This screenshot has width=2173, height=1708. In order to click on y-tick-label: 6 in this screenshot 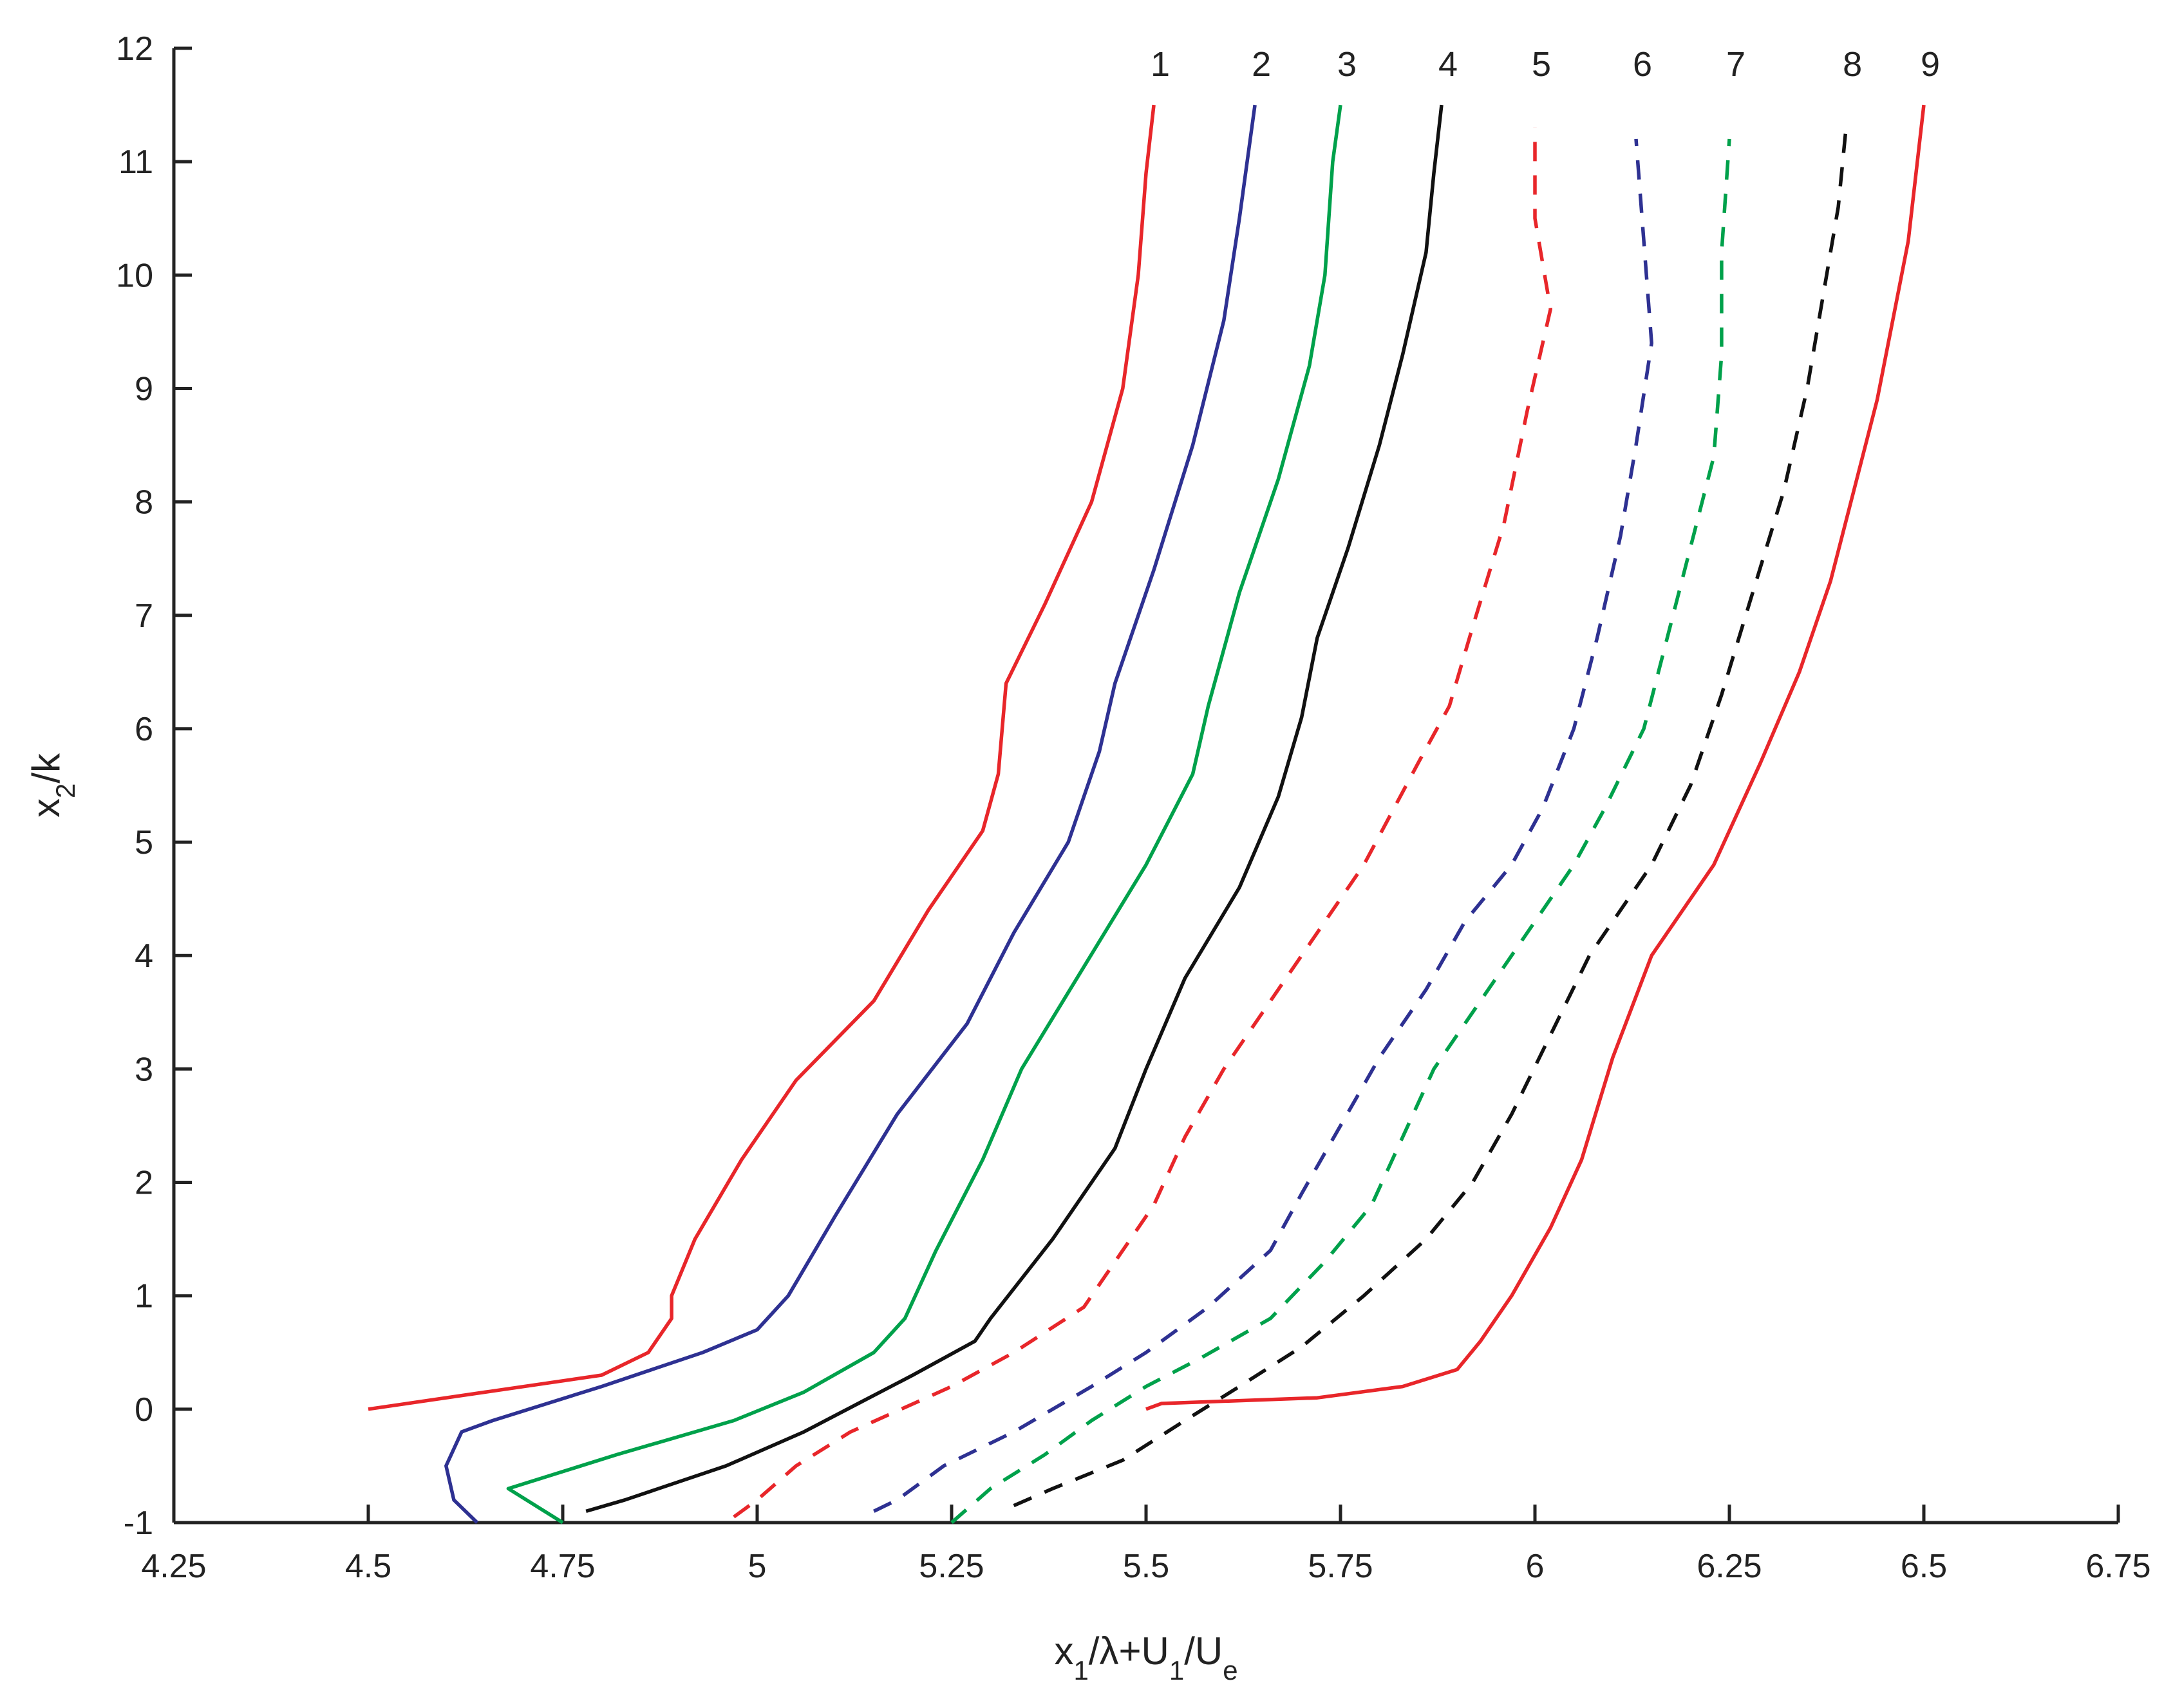, I will do `click(144, 729)`.